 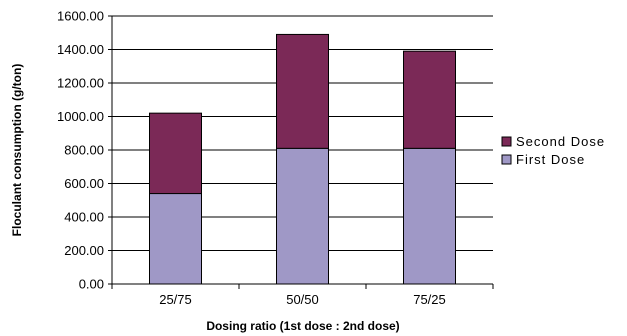 What do you see at coordinates (84, 183) in the screenshot?
I see `y-tick-label: 600.00` at bounding box center [84, 183].